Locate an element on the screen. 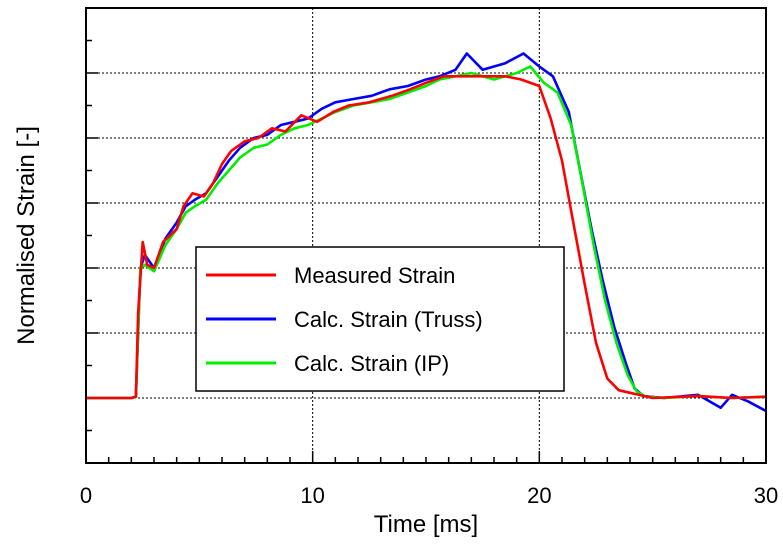 Image resolution: width=783 pixels, height=553 pixels. y-axis-label: Normalised Strain [-] is located at coordinates (26, 235).